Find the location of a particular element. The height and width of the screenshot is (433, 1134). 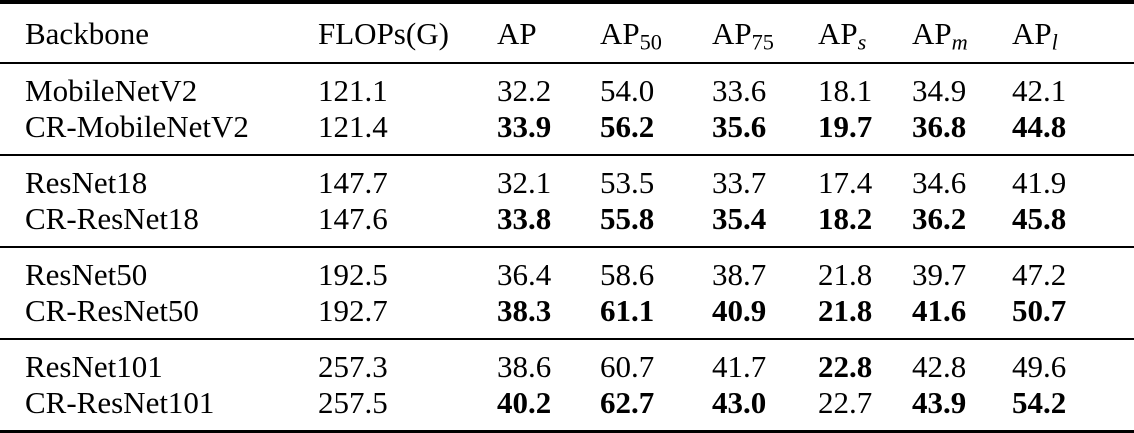

cell-metric: 42.8 is located at coordinates (939, 366).